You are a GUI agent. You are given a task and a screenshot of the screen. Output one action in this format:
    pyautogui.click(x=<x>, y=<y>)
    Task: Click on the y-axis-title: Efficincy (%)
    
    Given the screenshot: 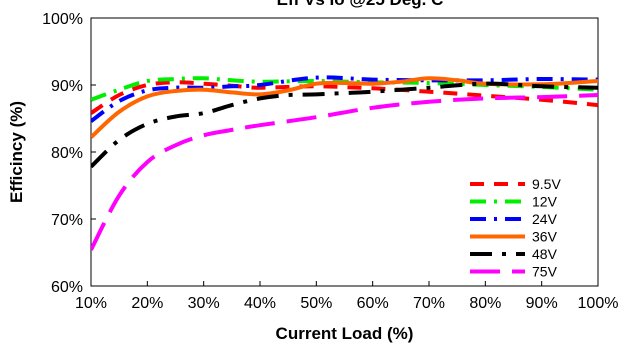 What is the action you would take?
    pyautogui.click(x=16, y=152)
    